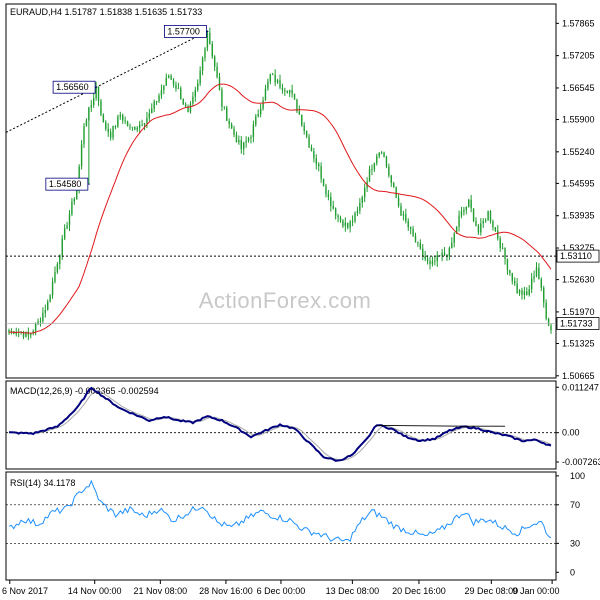 This screenshot has width=600, height=600. I want to click on x-tick-label: 6 Nov 2017, so click(25, 591).